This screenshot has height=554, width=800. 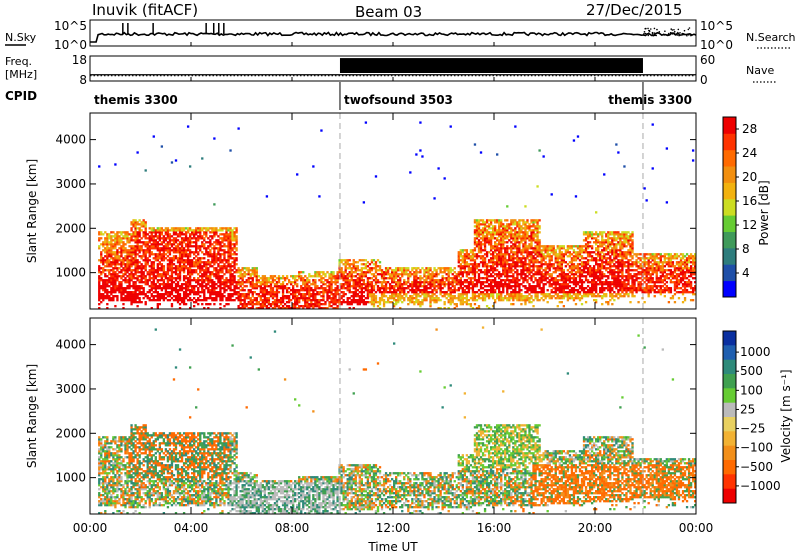 What do you see at coordinates (393, 37) in the screenshot?
I see `nsky-line` at bounding box center [393, 37].